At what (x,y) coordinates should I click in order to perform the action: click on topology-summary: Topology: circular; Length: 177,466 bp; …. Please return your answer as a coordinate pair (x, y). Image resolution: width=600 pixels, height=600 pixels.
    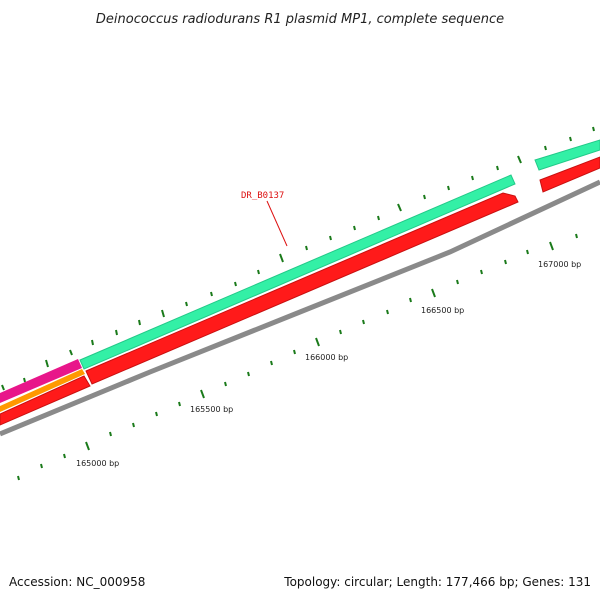
    Looking at the image, I should click on (437, 582).